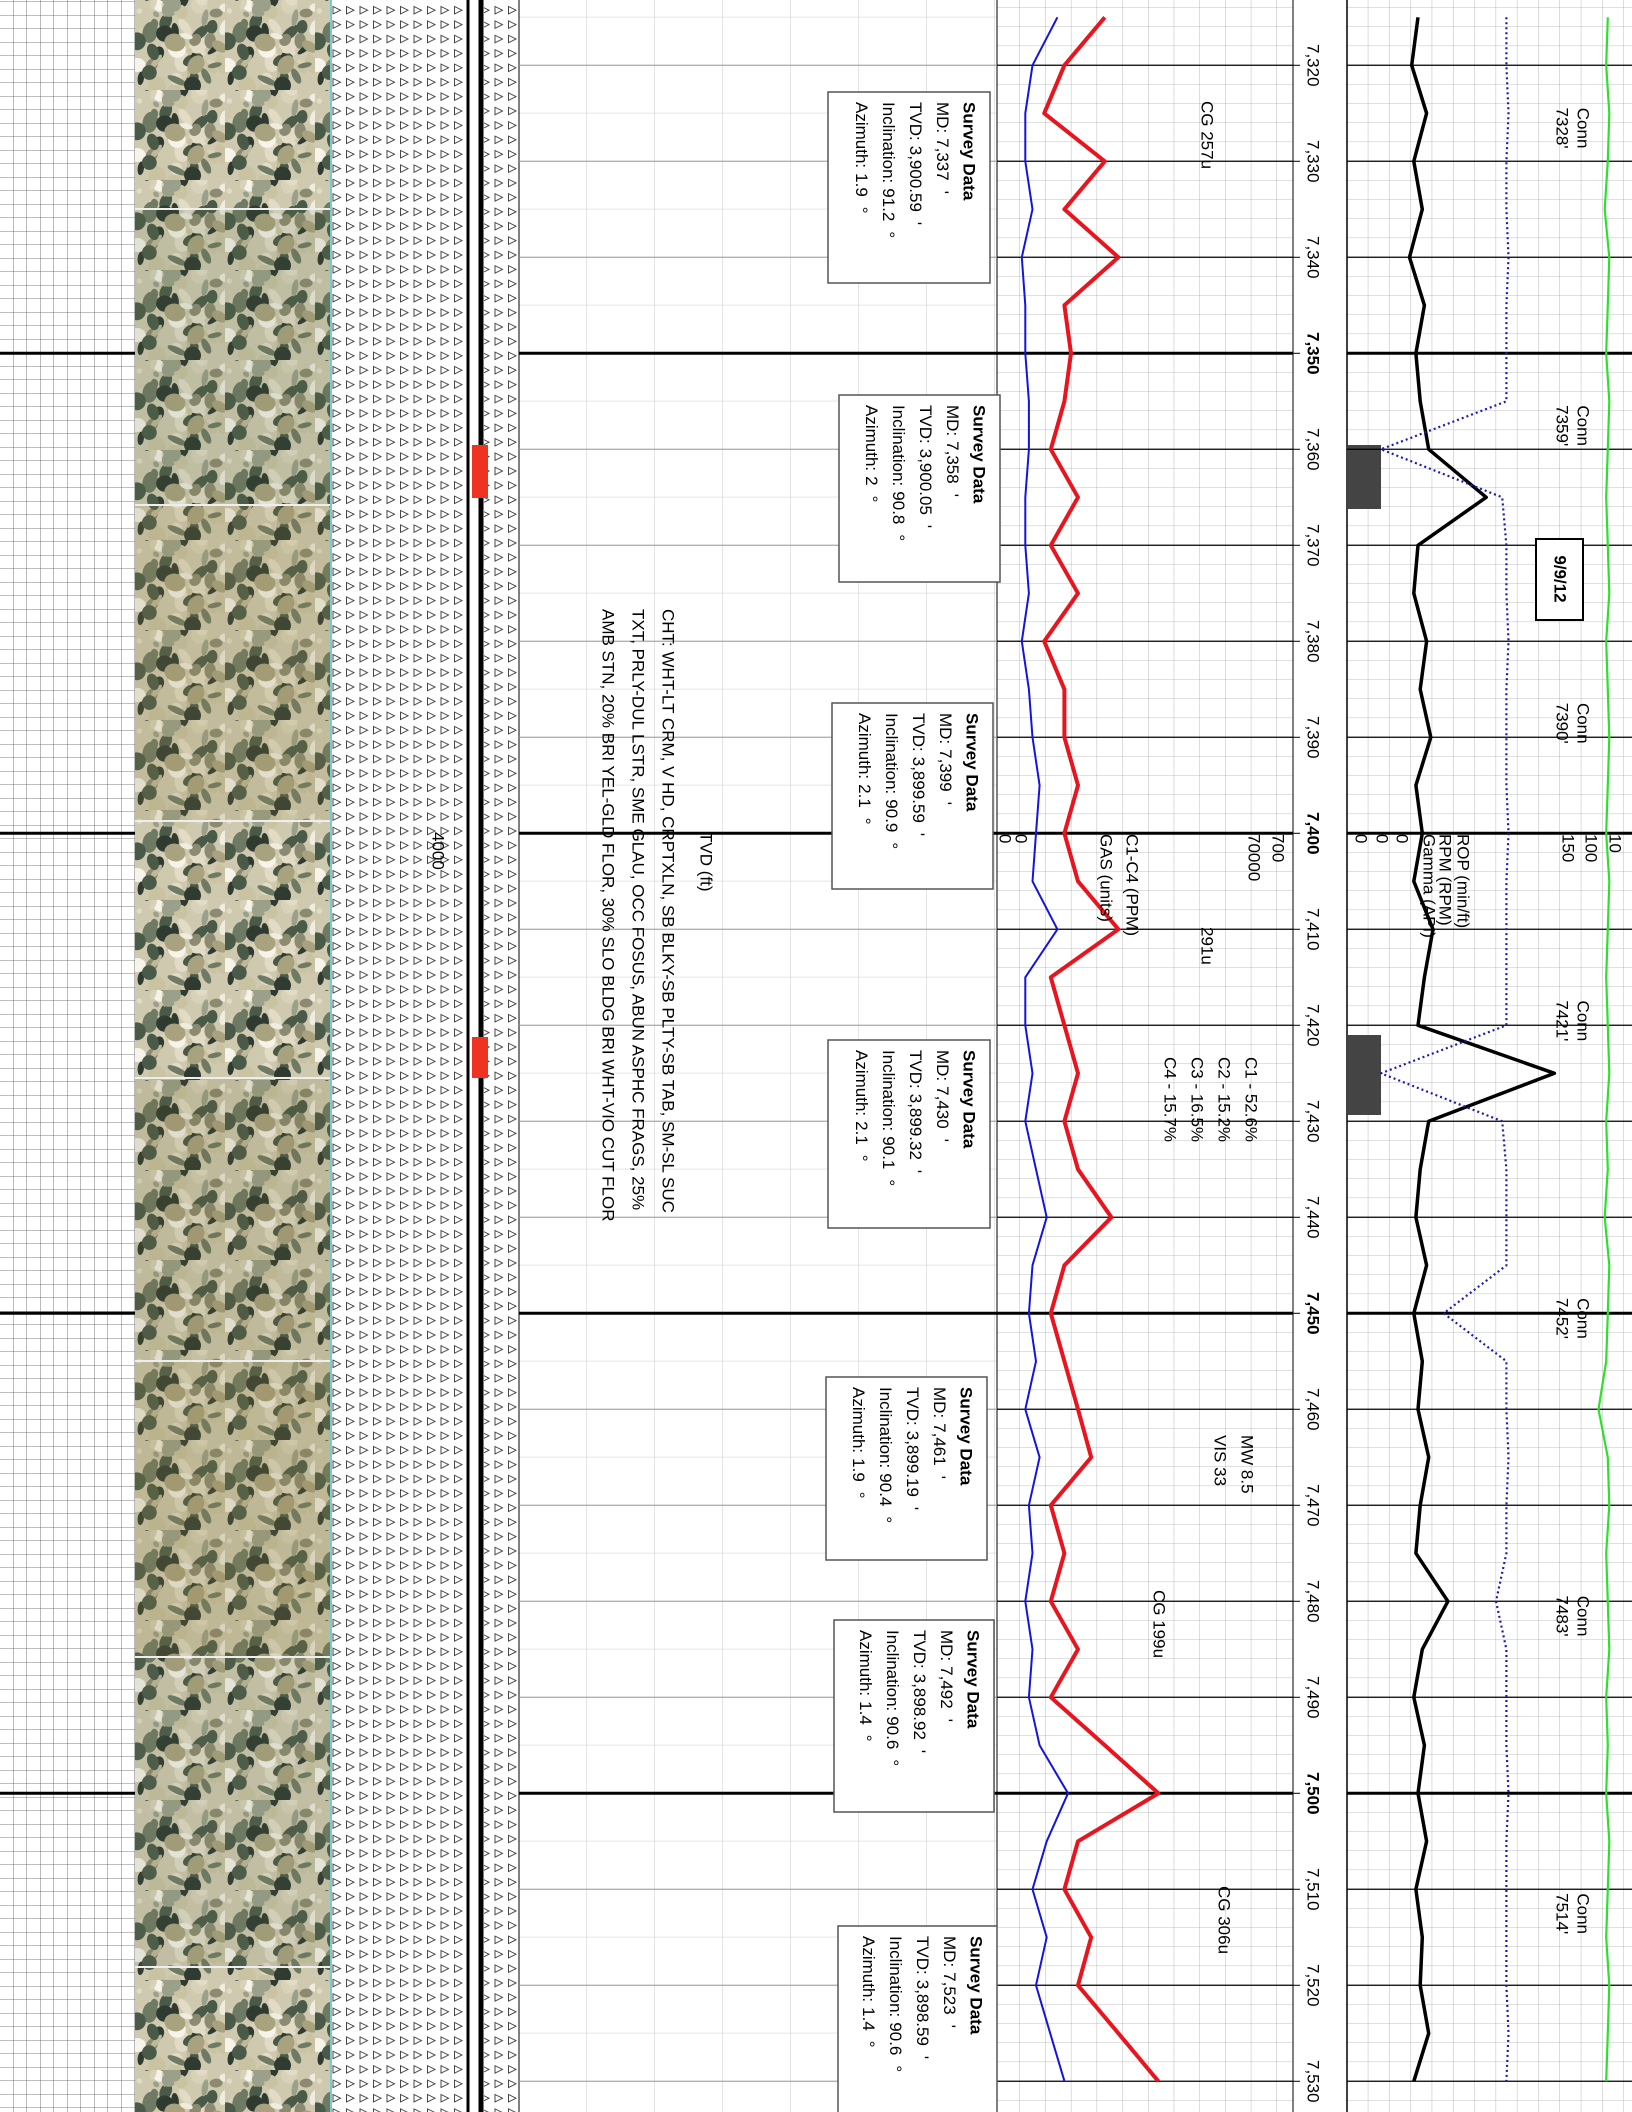 This screenshot has width=1632, height=2112. What do you see at coordinates (861, 185) in the screenshot?
I see `survey-value: 1.9` at bounding box center [861, 185].